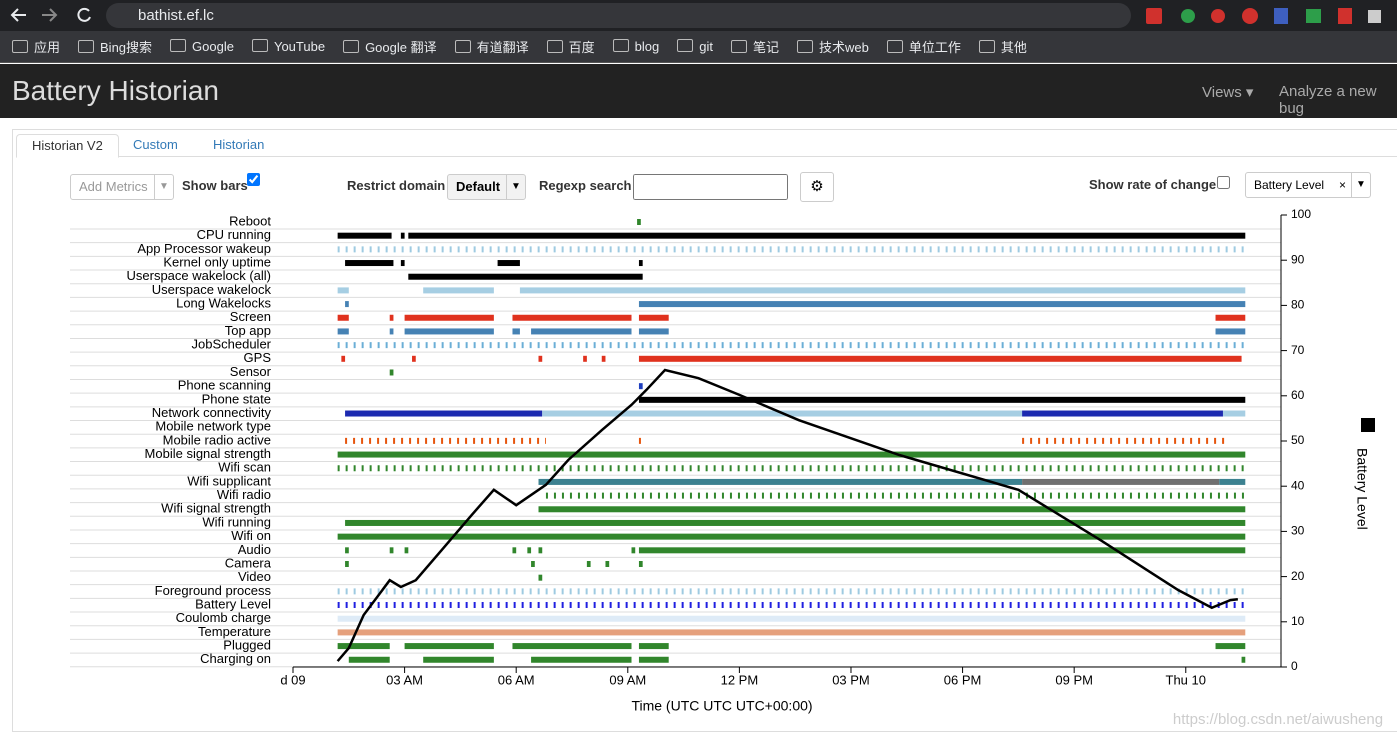  What do you see at coordinates (404, 679) in the screenshot?
I see `x-tick-label: 03 AM` at bounding box center [404, 679].